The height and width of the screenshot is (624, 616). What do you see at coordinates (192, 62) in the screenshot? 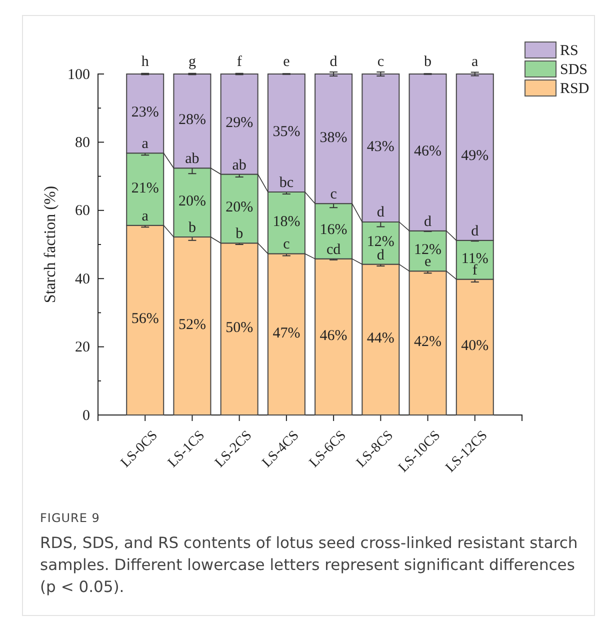
I see `annotation: g` at bounding box center [192, 62].